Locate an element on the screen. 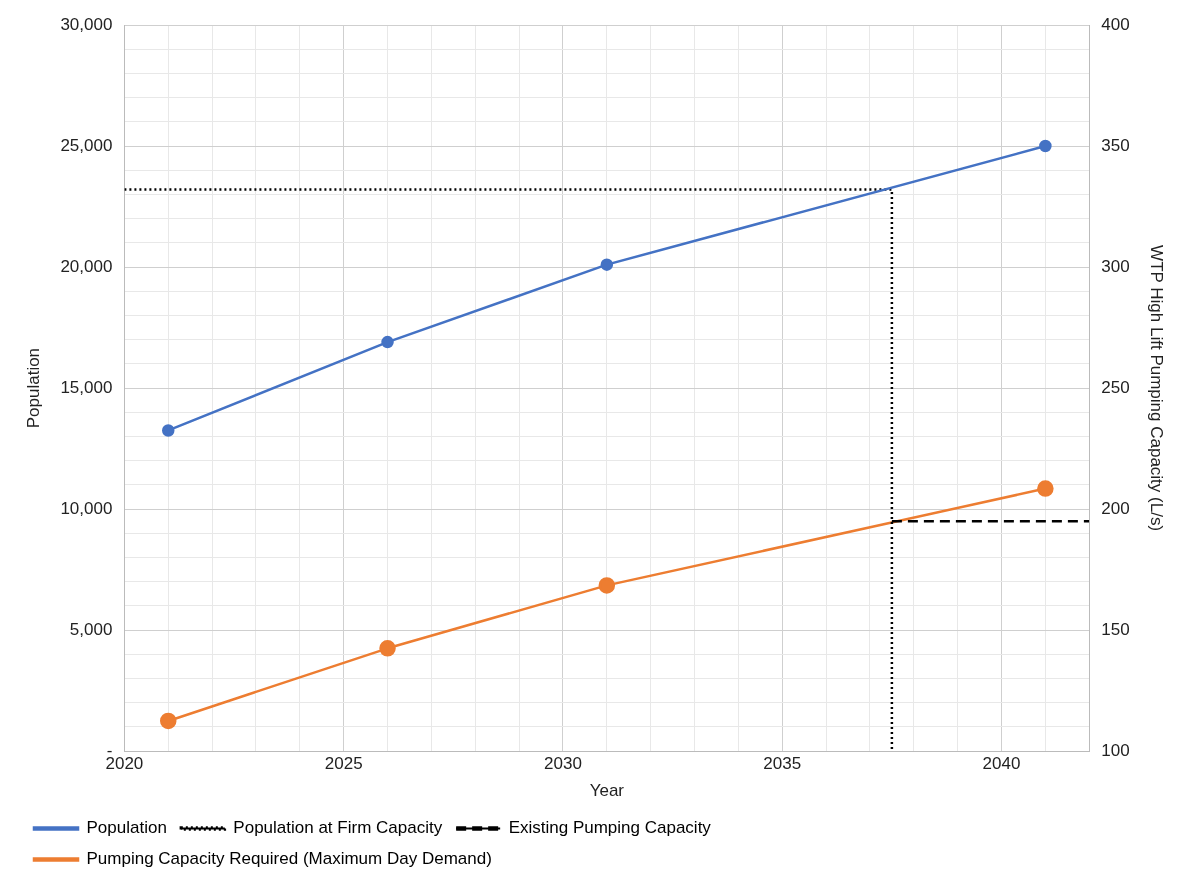  y-tick-label: 15,000 is located at coordinates (86, 387).